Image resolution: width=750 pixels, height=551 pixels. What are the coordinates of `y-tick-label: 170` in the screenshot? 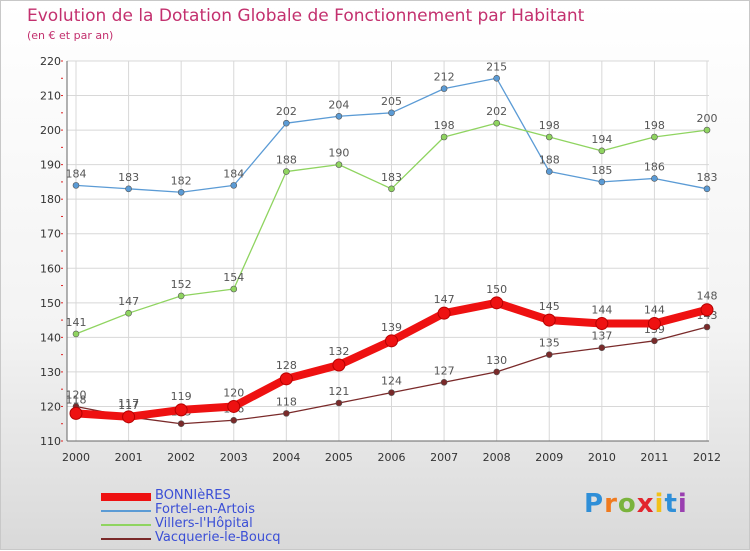 It's located at (50, 234).